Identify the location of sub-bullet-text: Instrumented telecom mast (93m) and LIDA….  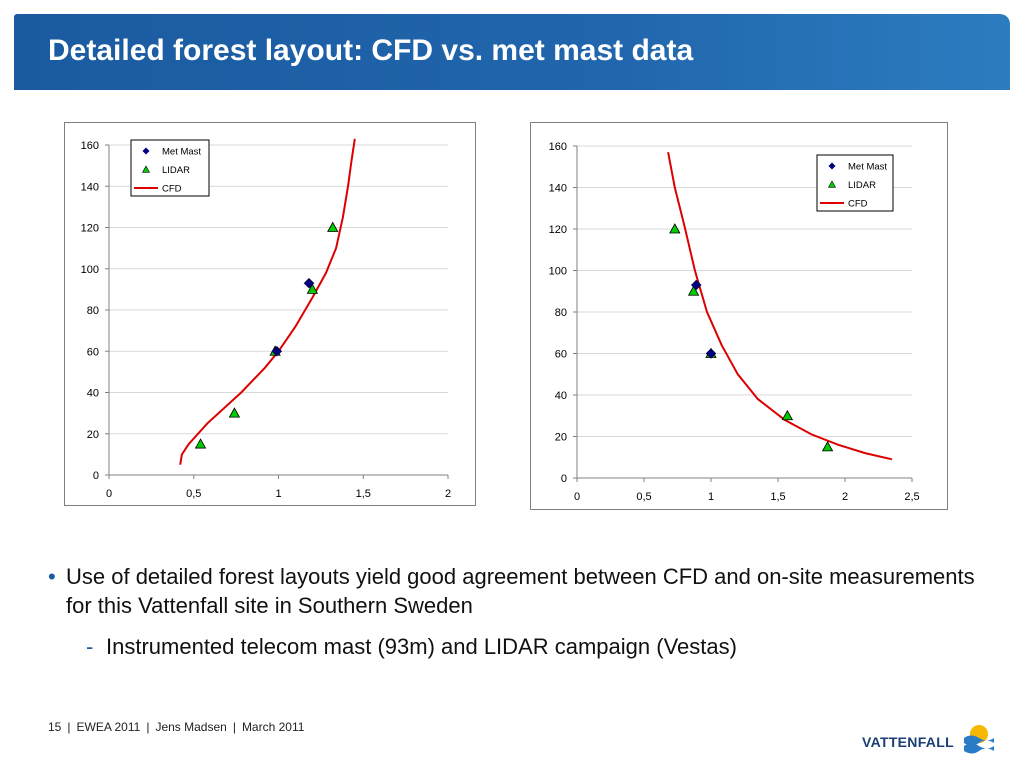
(421, 646).